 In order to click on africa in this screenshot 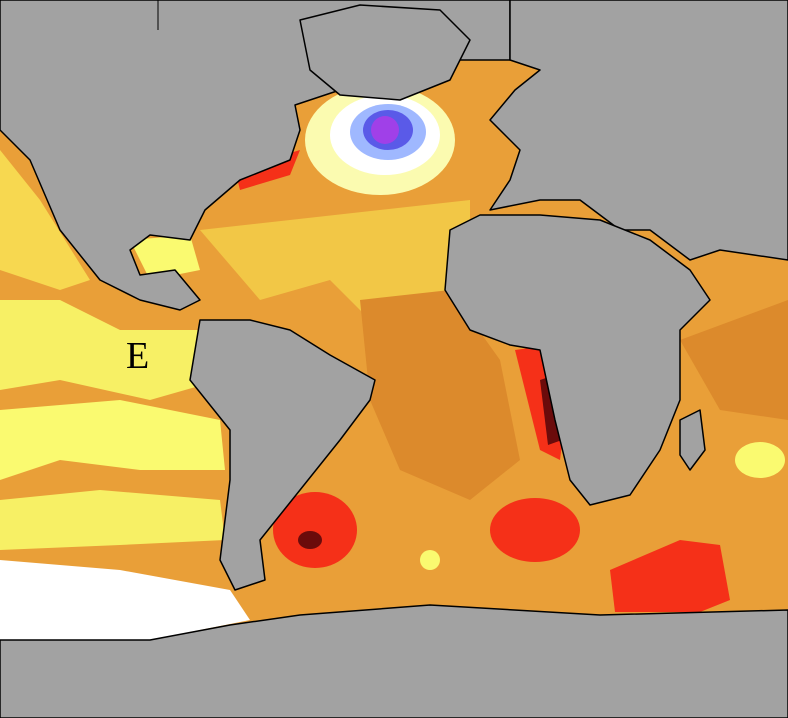, I will do `click(577, 360)`.